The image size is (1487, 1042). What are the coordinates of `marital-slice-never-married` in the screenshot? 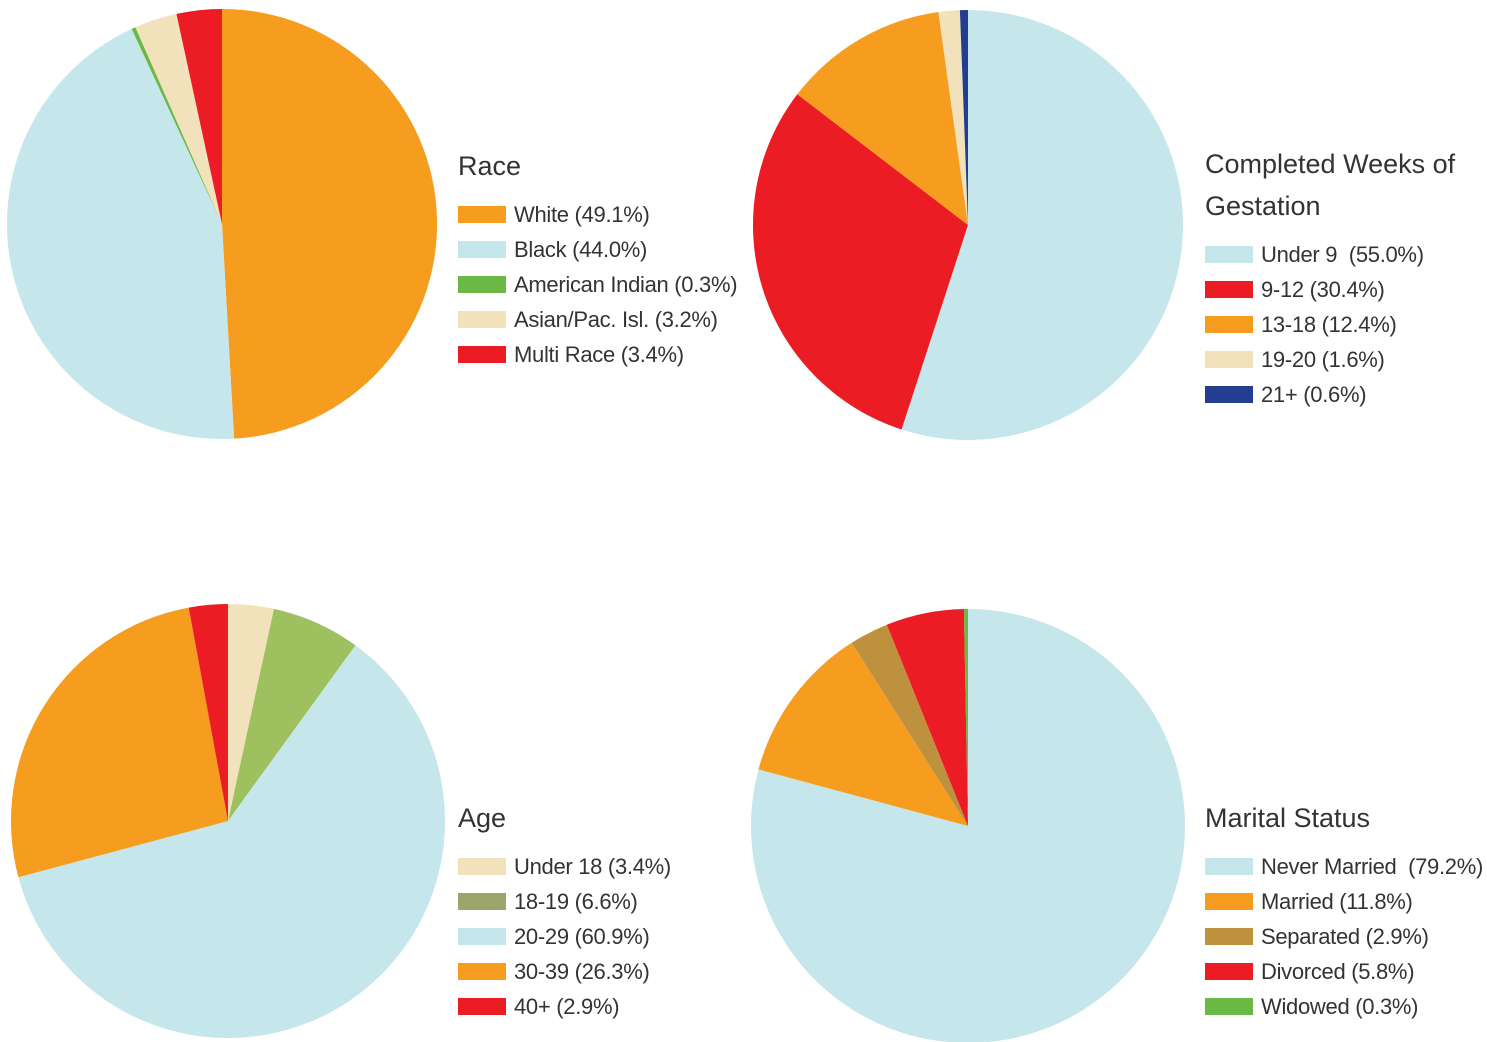 It's located at (968, 825).